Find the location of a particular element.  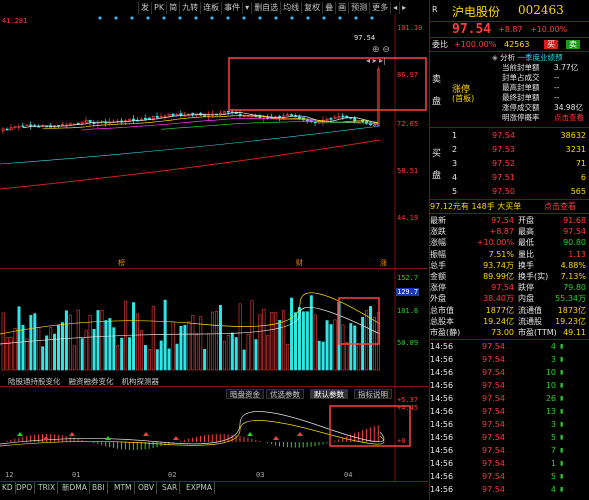

vol-label-2: 129.7 is located at coordinates (408, 292).